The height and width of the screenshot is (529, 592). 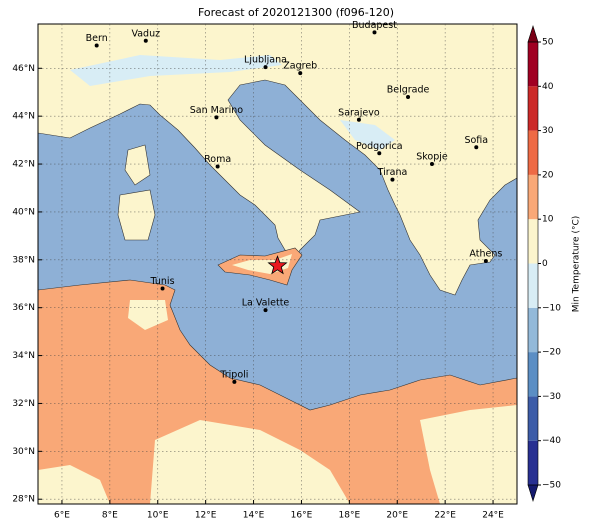 I want to click on city-label: Tirana, so click(x=392, y=172).